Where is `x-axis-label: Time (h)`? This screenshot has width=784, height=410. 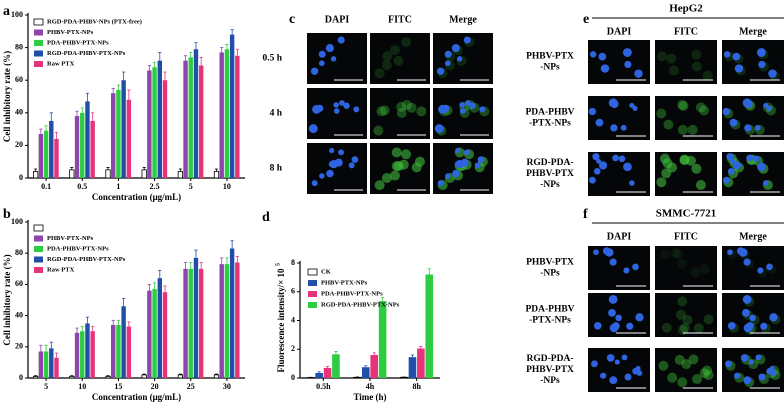 x-axis-label: Time (h) is located at coordinates (369, 397).